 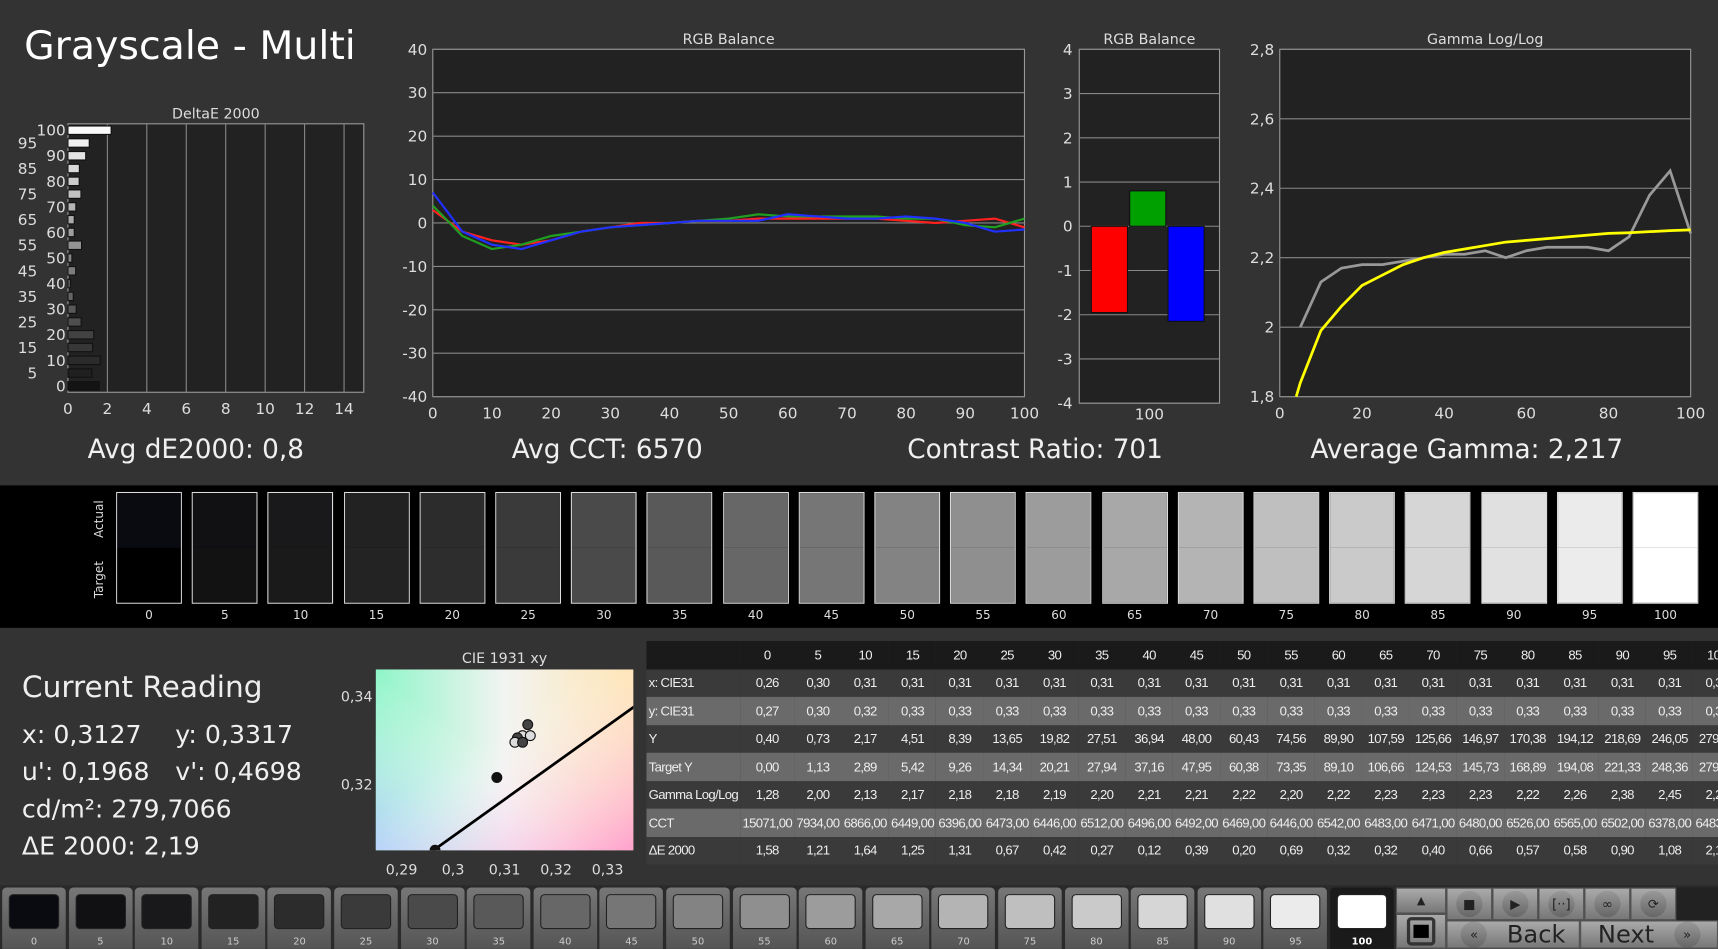 I want to click on patch-button-55: 55, so click(x=764, y=918).